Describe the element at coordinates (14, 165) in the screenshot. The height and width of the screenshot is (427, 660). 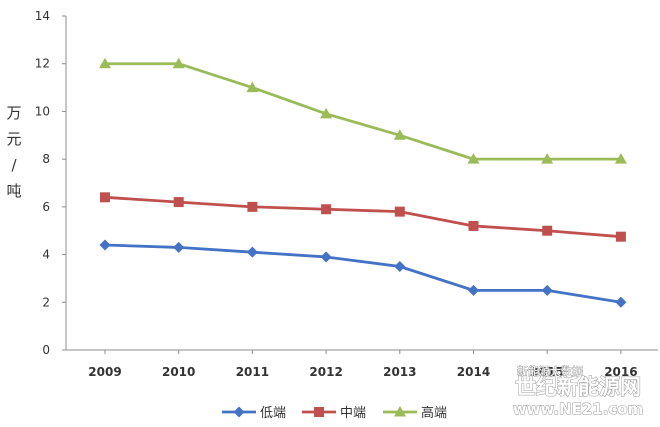
I see `y-axis-label-char: /` at that location.